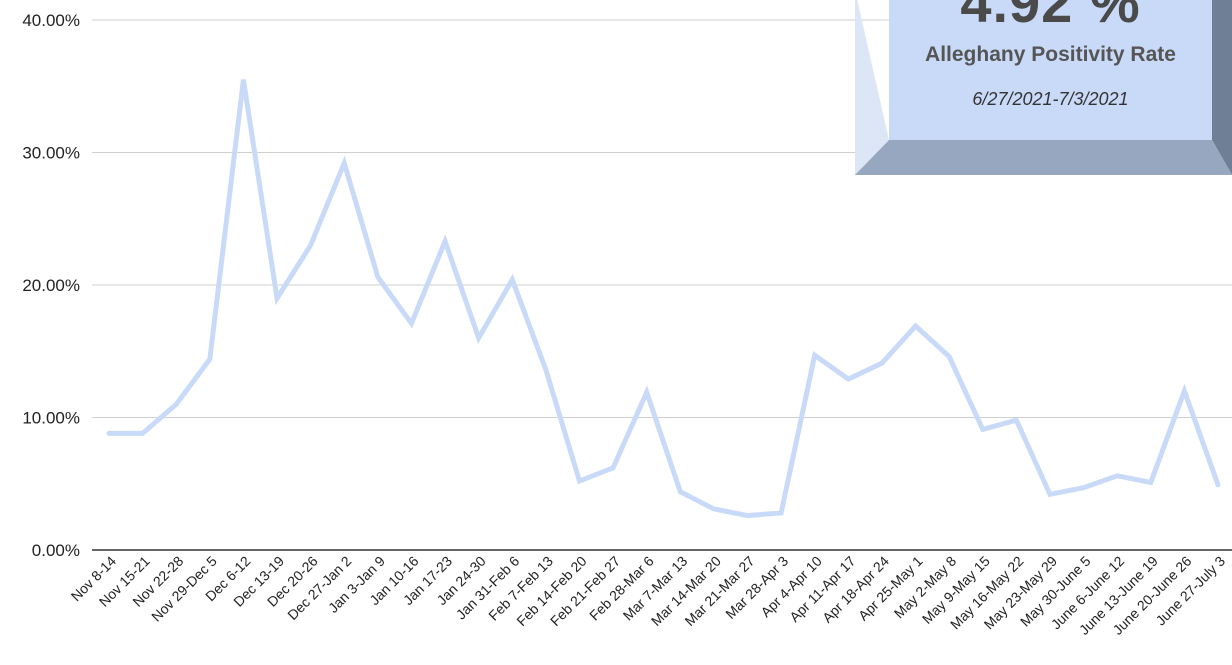 This screenshot has width=1232, height=665. Describe the element at coordinates (1043, 157) in the screenshot. I see `callout-bevel-bottom` at that location.